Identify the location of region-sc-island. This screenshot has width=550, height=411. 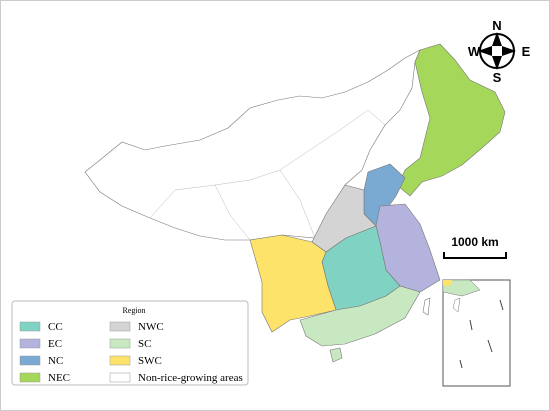
(336, 355).